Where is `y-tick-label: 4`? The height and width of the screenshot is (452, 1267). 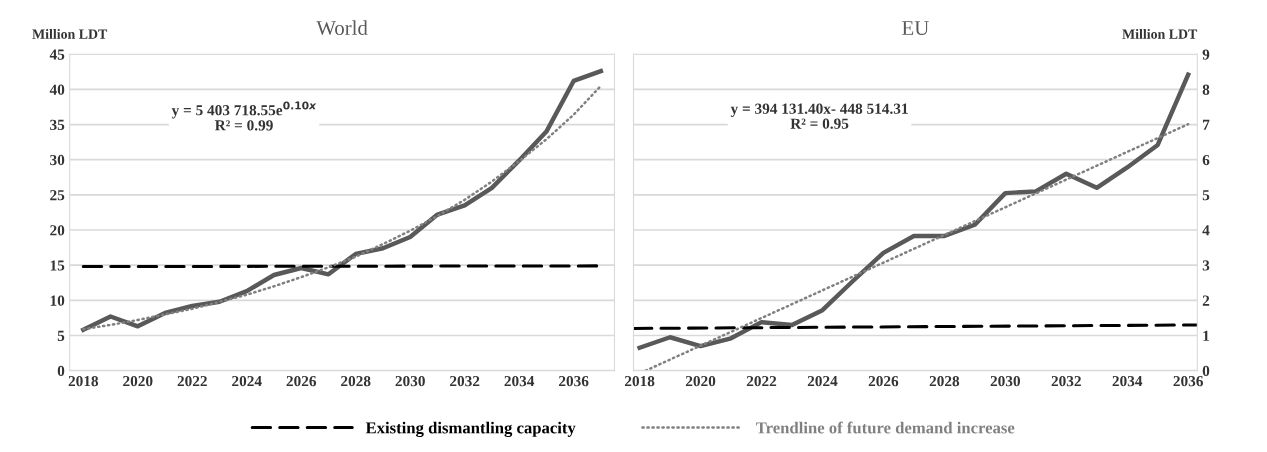
y-tick-label: 4 is located at coordinates (1206, 230).